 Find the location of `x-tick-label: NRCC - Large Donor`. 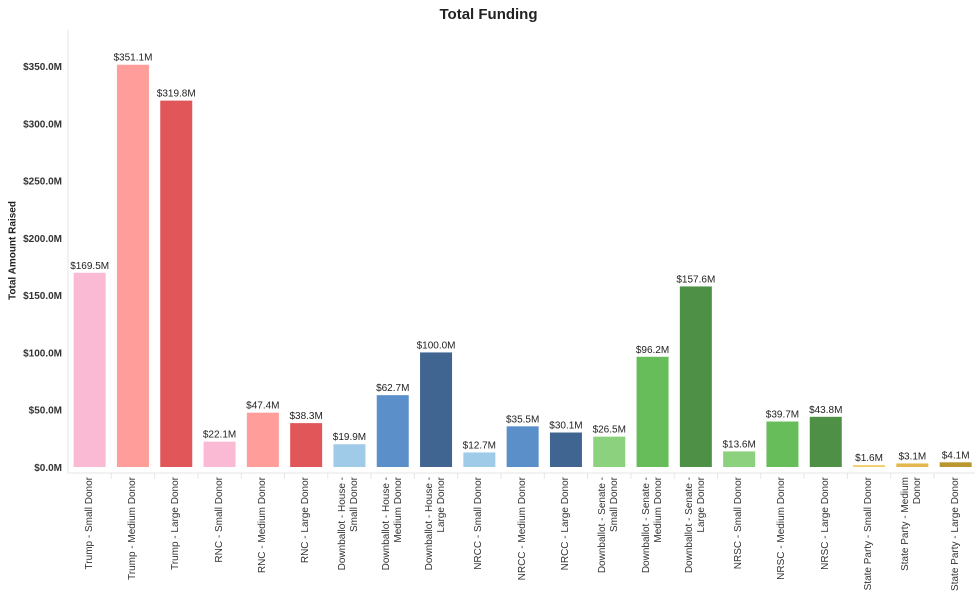

x-tick-label: NRCC - Large Donor is located at coordinates (565, 524).